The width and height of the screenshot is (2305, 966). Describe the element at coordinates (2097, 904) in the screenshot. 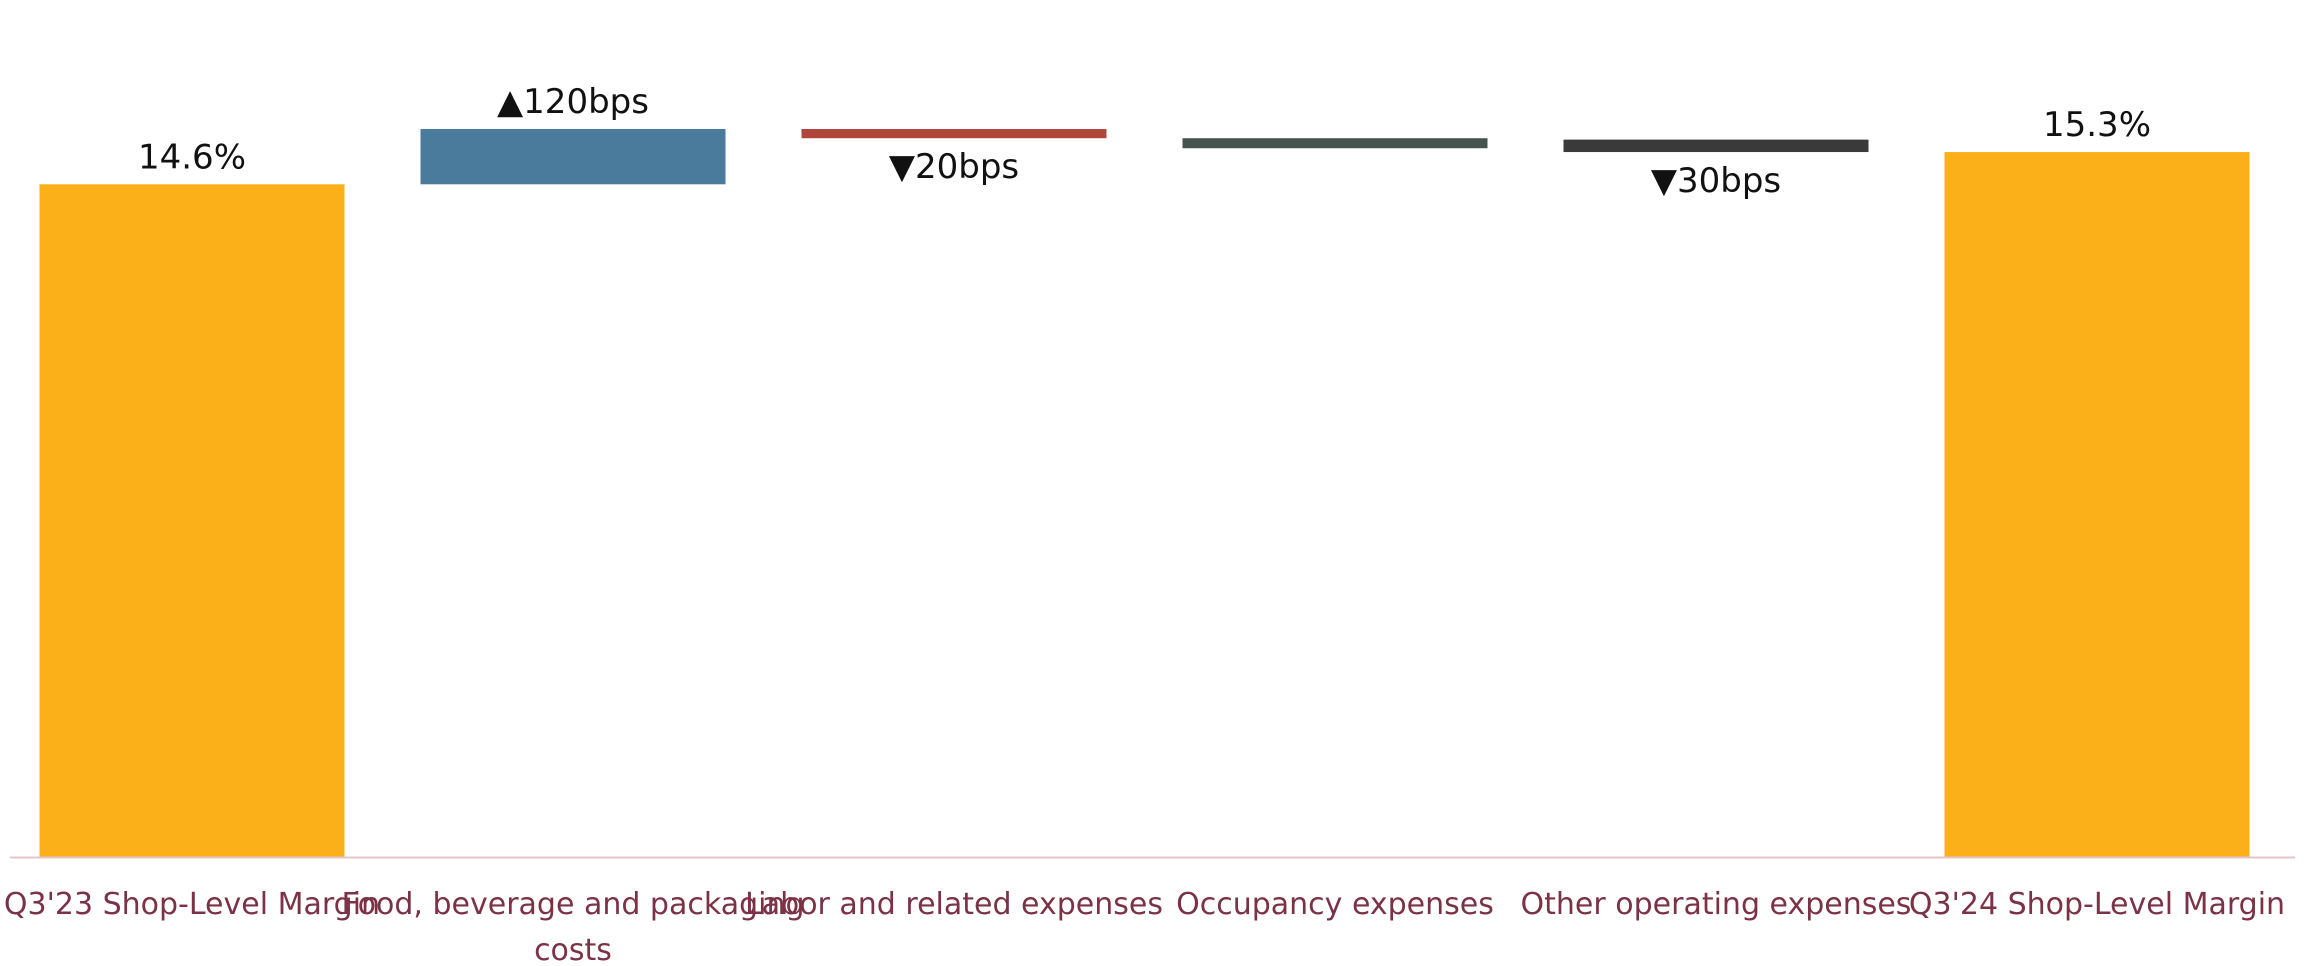

I see `category-label-5-0: Q3'24 Shop-Level Margin` at that location.